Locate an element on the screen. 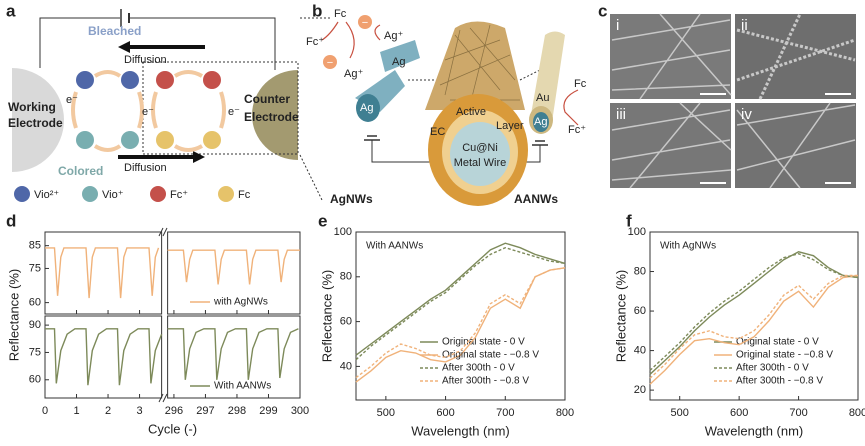  x-tick-label: 300 is located at coordinates (300, 411).